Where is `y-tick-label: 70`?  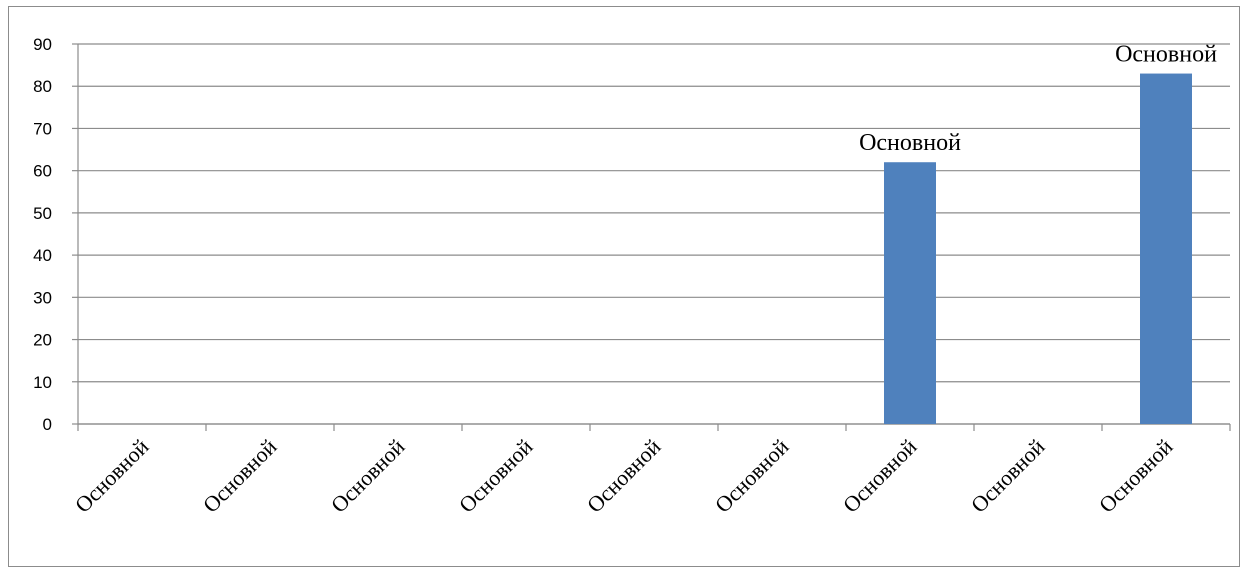
y-tick-label: 70 is located at coordinates (42, 128).